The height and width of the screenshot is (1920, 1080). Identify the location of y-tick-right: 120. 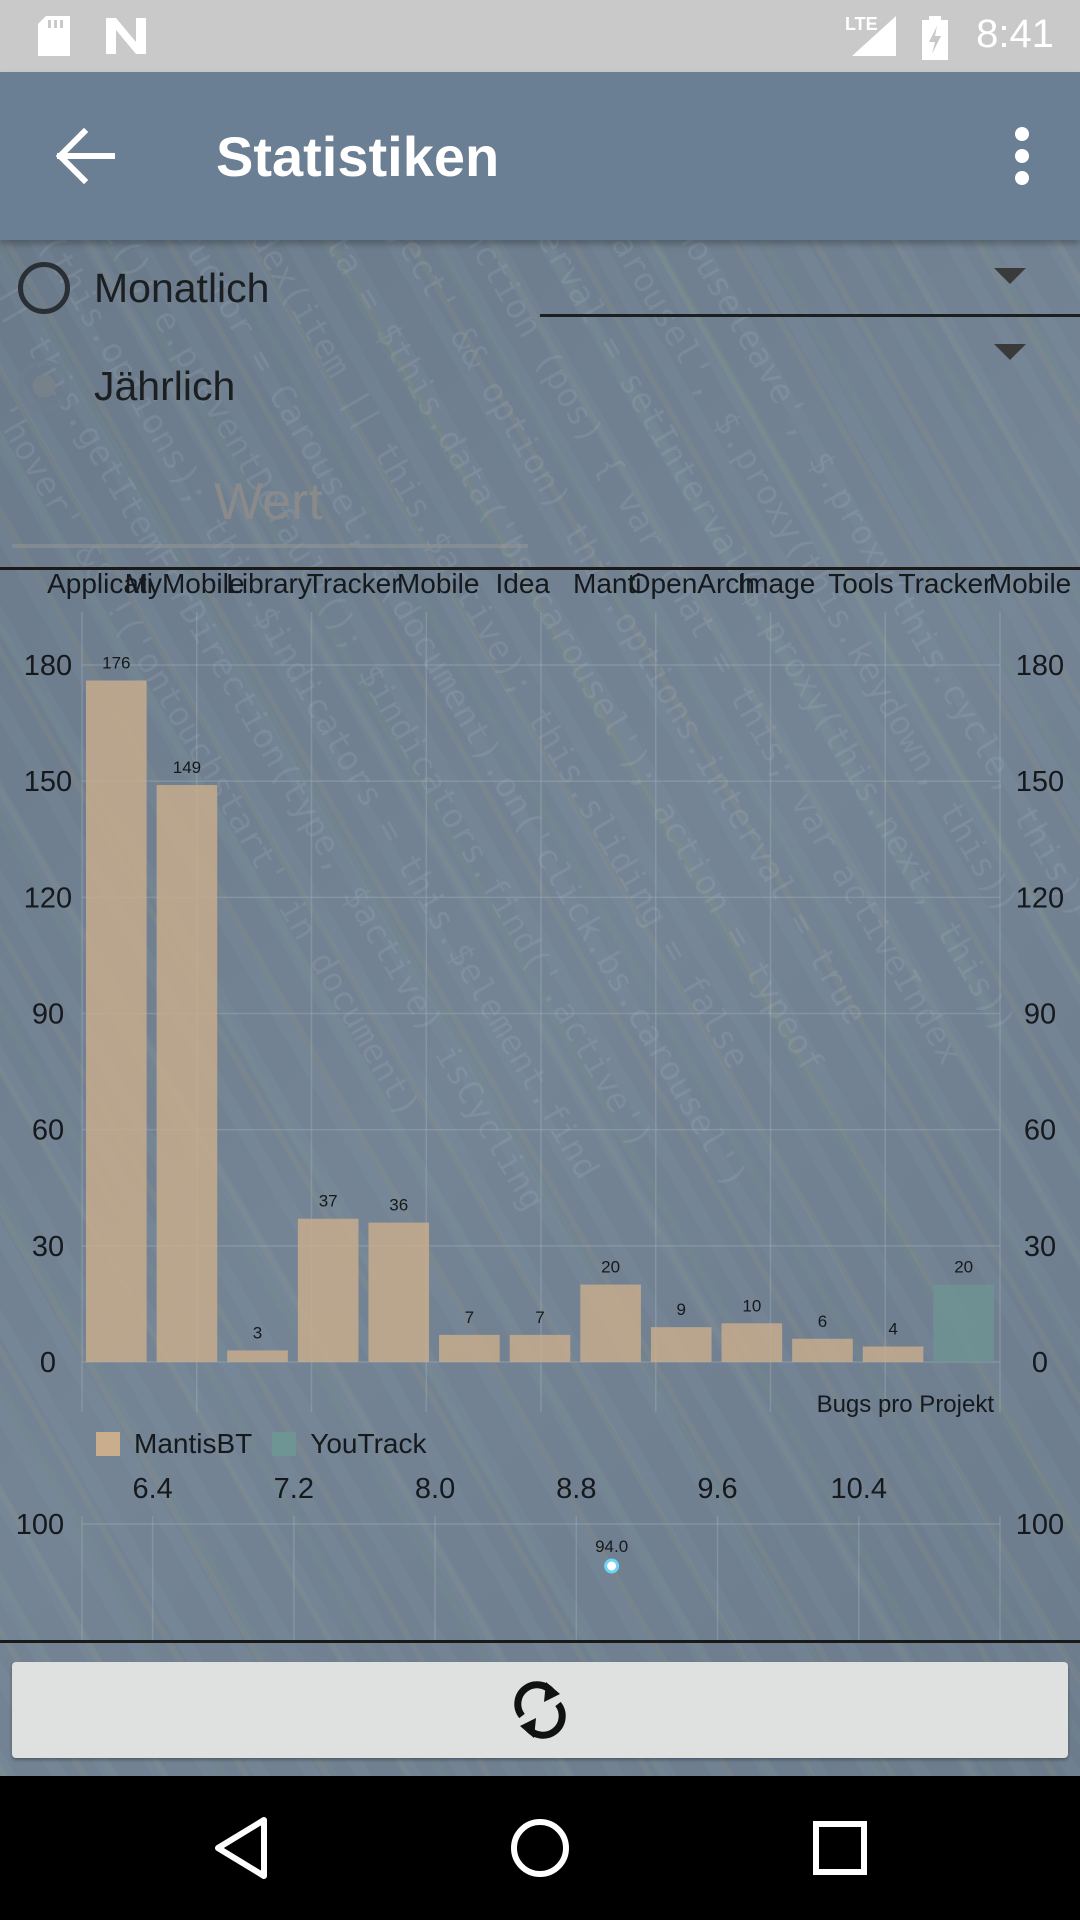
(1040, 898).